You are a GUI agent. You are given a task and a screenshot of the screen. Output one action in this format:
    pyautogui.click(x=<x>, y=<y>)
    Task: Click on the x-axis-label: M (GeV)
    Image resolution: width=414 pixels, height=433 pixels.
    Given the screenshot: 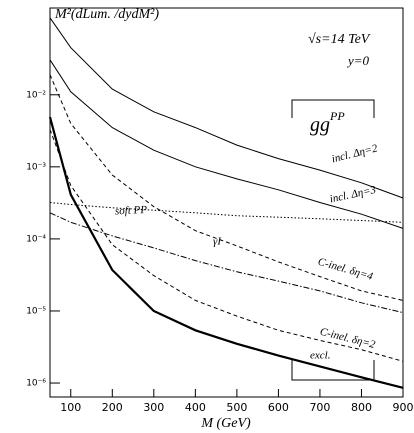 What is the action you would take?
    pyautogui.click(x=225, y=423)
    